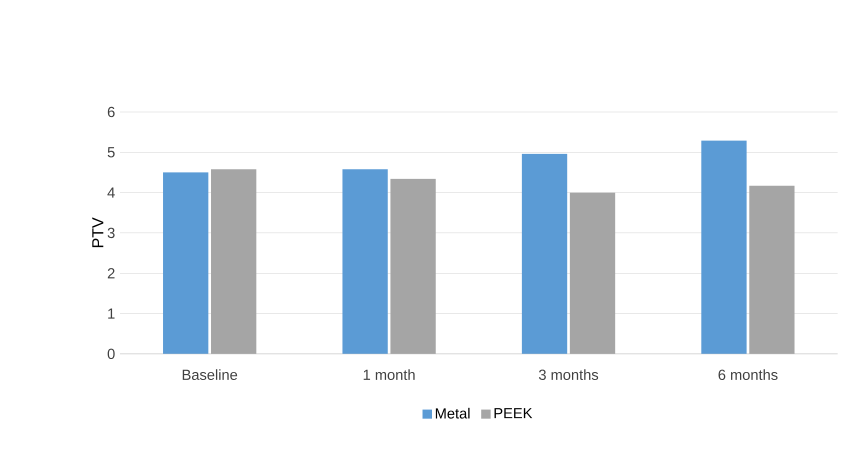 The image size is (853, 470). I want to click on x-tick-label: 1 month, so click(389, 374).